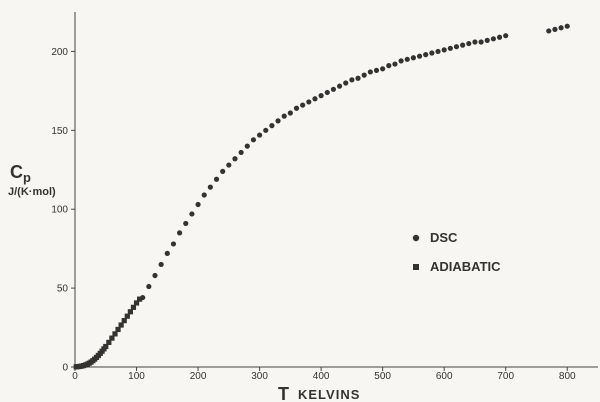 The image size is (600, 402). I want to click on y-axis-label-subscript: p, so click(27, 177).